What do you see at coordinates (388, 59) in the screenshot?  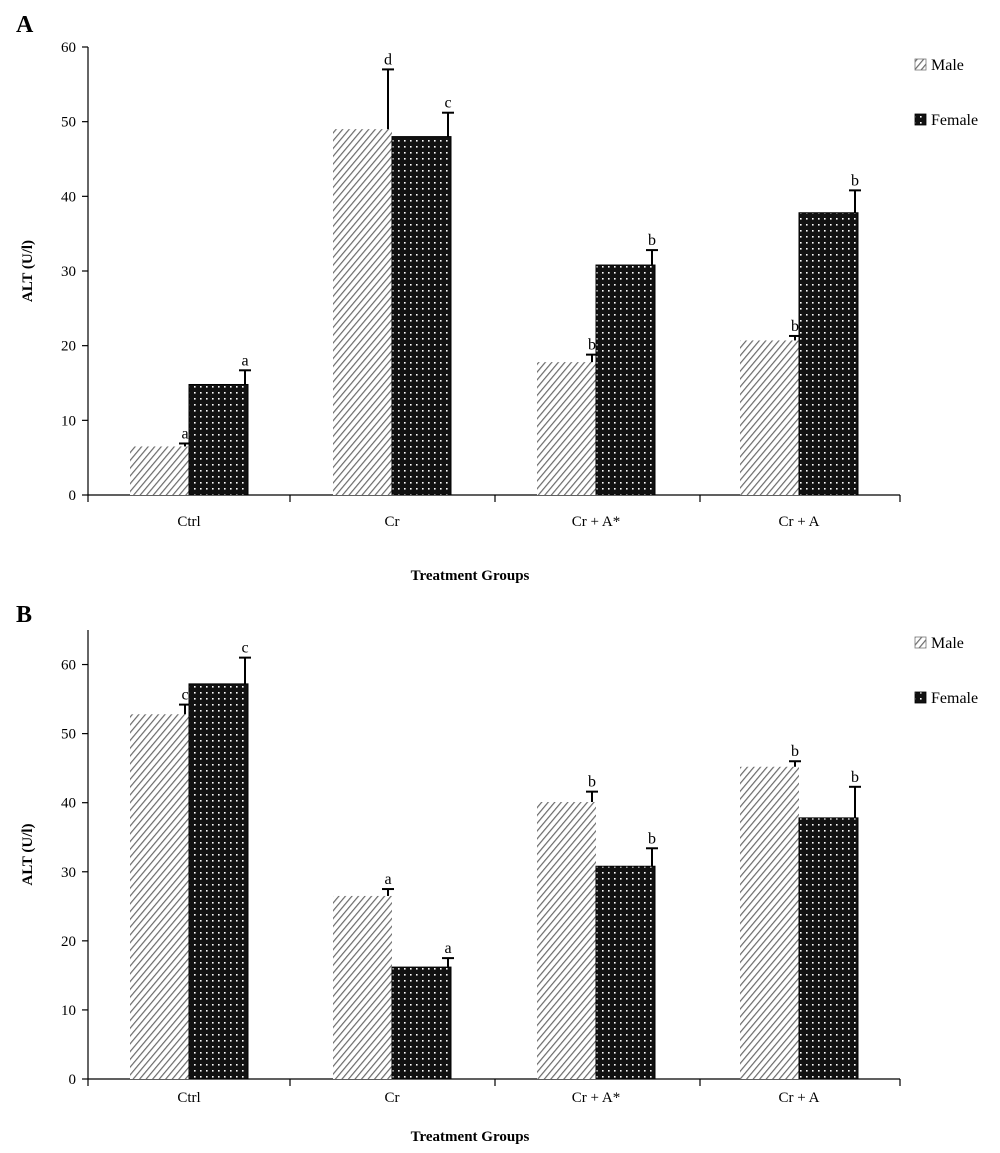 I see `significance-label: d` at bounding box center [388, 59].